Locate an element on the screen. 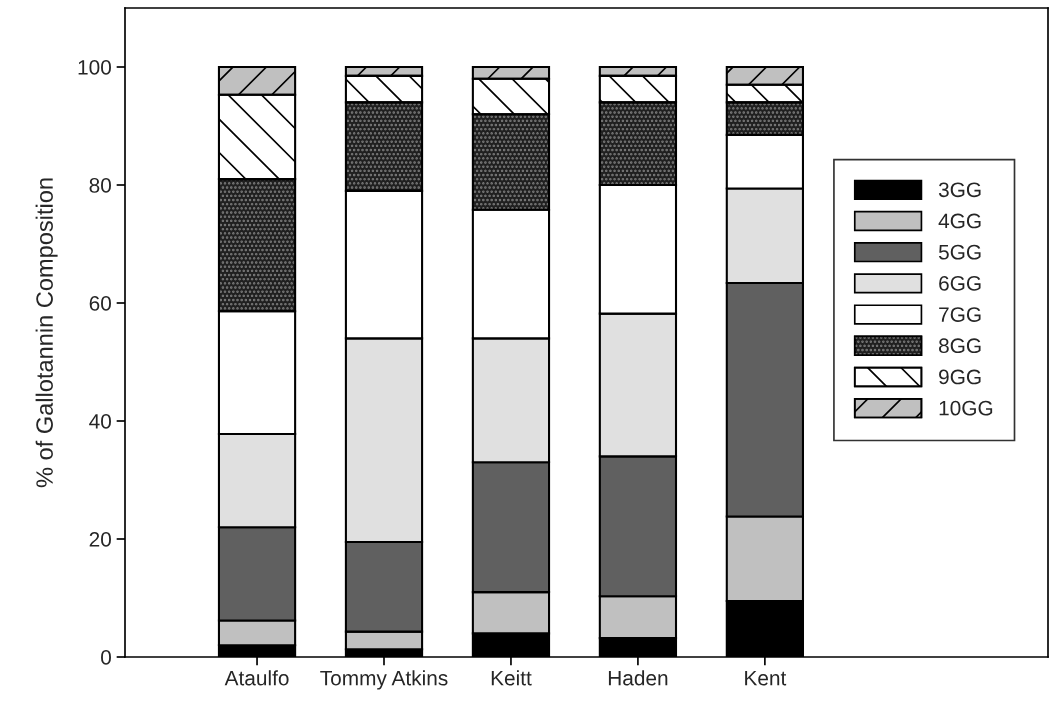 The width and height of the screenshot is (1050, 709). legend-label: 5GG is located at coordinates (959, 252).